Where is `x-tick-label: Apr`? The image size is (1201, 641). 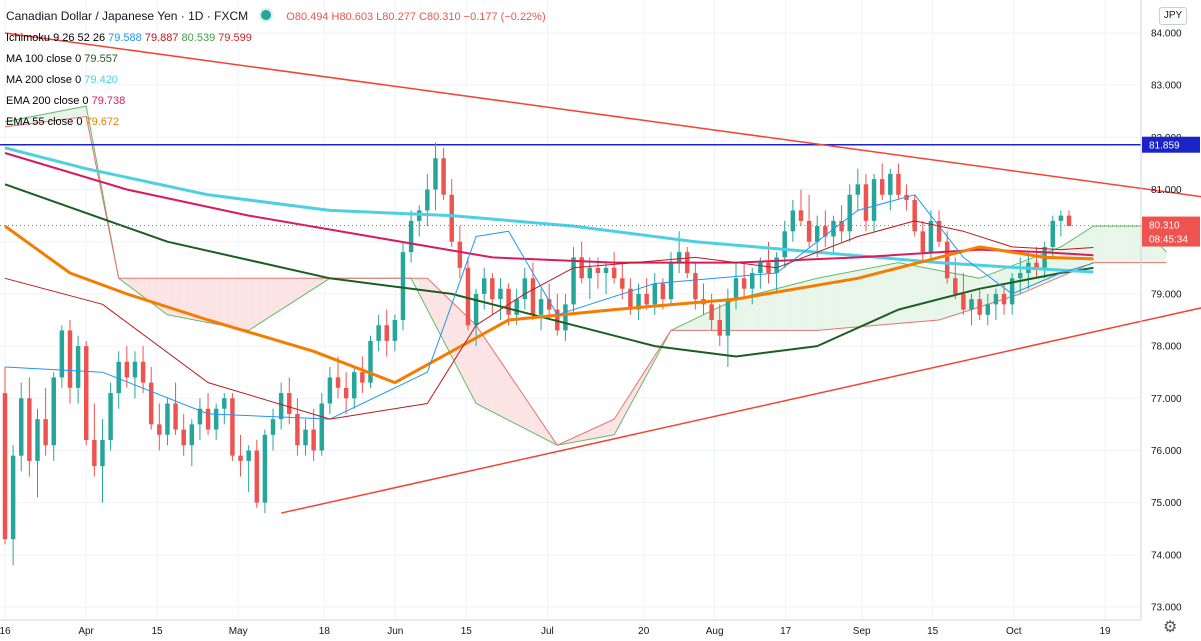
x-tick-label: Apr is located at coordinates (86, 631).